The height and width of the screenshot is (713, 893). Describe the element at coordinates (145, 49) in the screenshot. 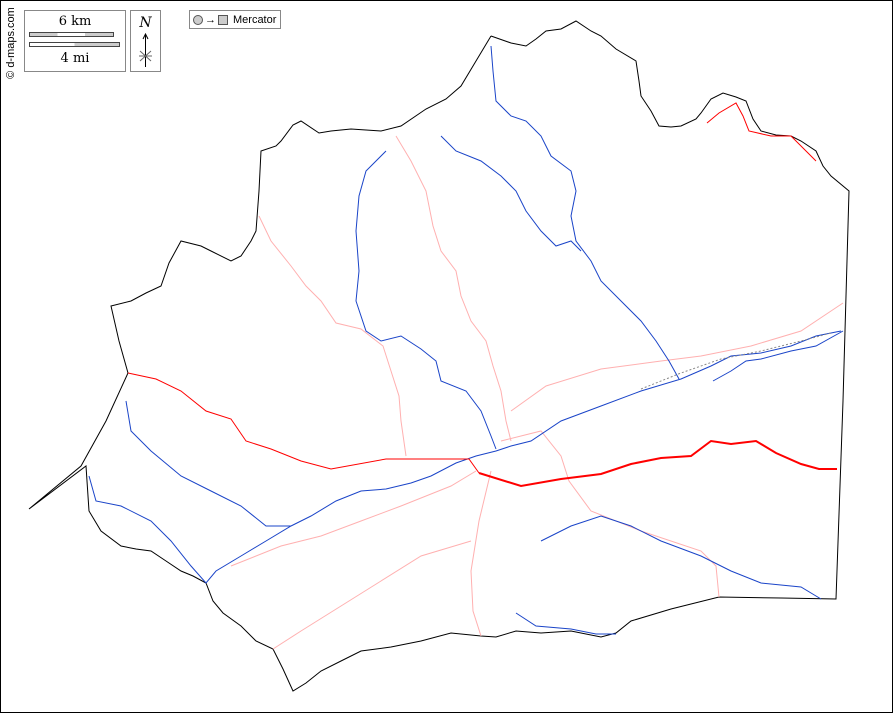

I see `compass-icon` at that location.